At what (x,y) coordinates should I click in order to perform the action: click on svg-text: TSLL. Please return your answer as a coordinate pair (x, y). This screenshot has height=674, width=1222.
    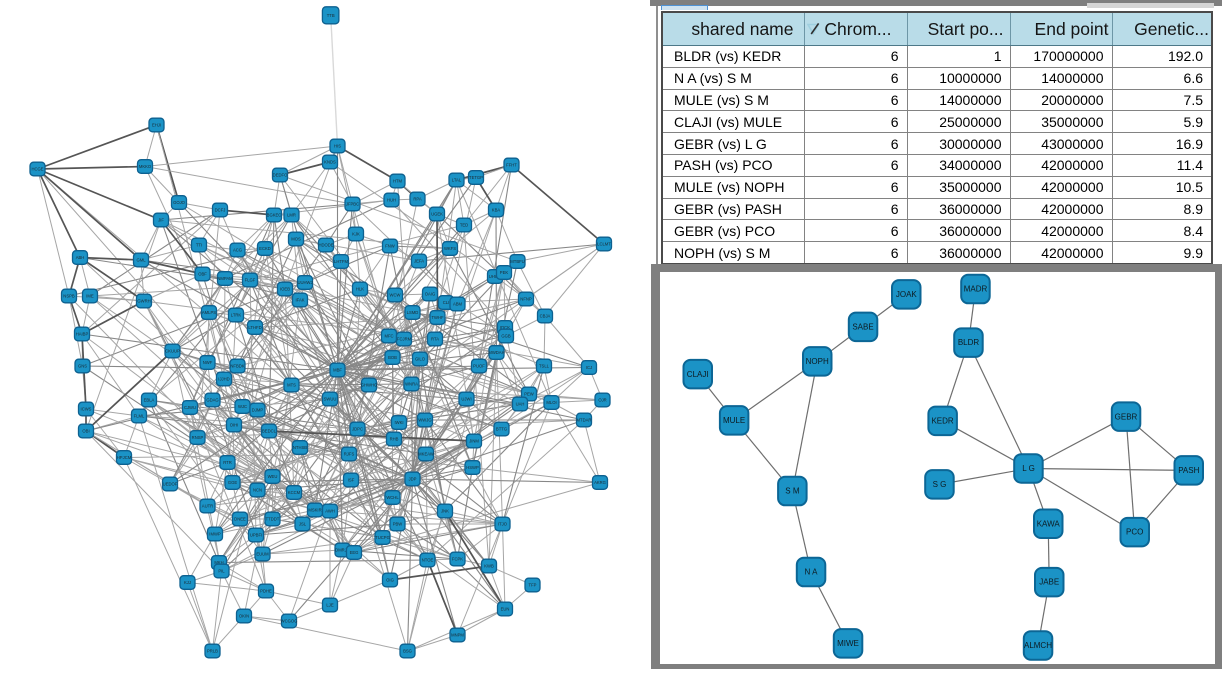
    Looking at the image, I should click on (544, 366).